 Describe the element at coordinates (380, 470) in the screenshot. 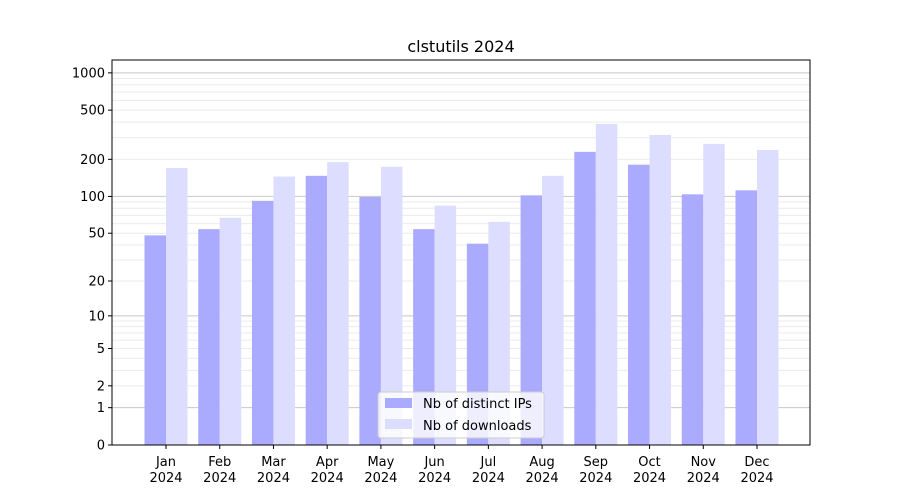

I see `x-tick-label: May 2024` at that location.